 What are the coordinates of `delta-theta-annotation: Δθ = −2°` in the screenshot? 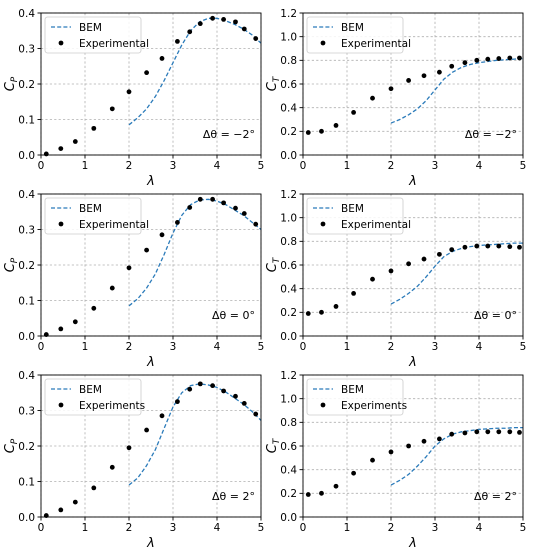 It's located at (229, 134).